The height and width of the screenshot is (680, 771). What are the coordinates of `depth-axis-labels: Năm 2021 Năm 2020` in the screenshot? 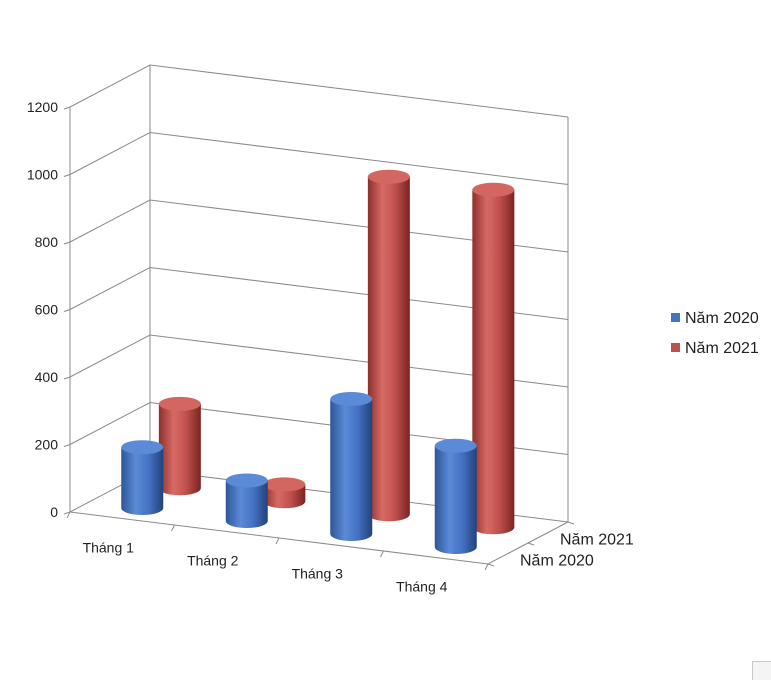 It's located at (577, 551).